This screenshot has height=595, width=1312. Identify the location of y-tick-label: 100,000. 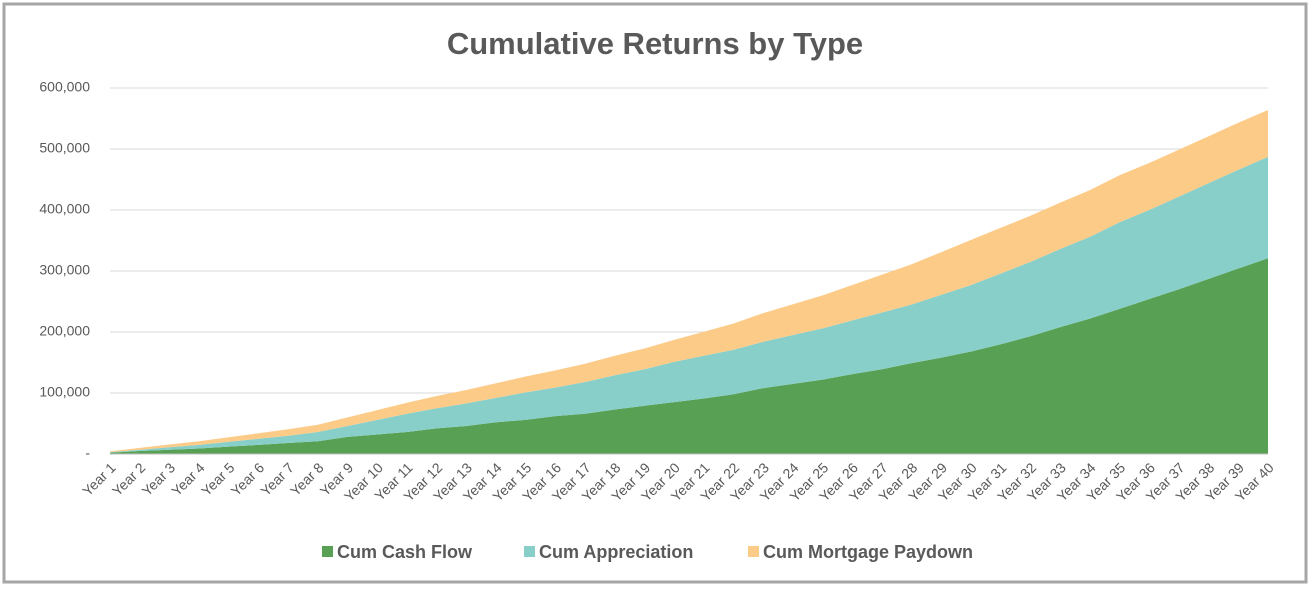
(64, 392).